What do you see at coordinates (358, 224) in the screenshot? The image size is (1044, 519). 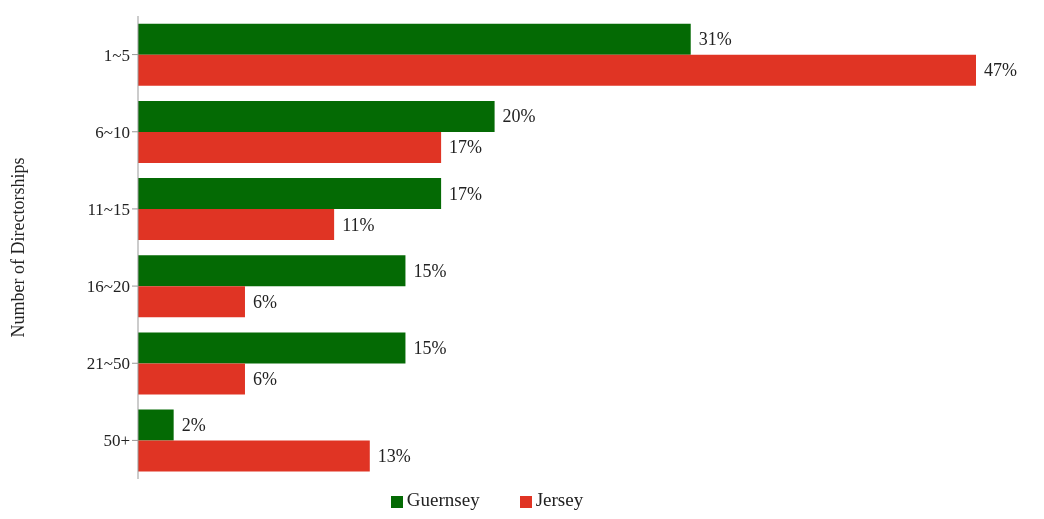 I see `data-label: 11%` at bounding box center [358, 224].